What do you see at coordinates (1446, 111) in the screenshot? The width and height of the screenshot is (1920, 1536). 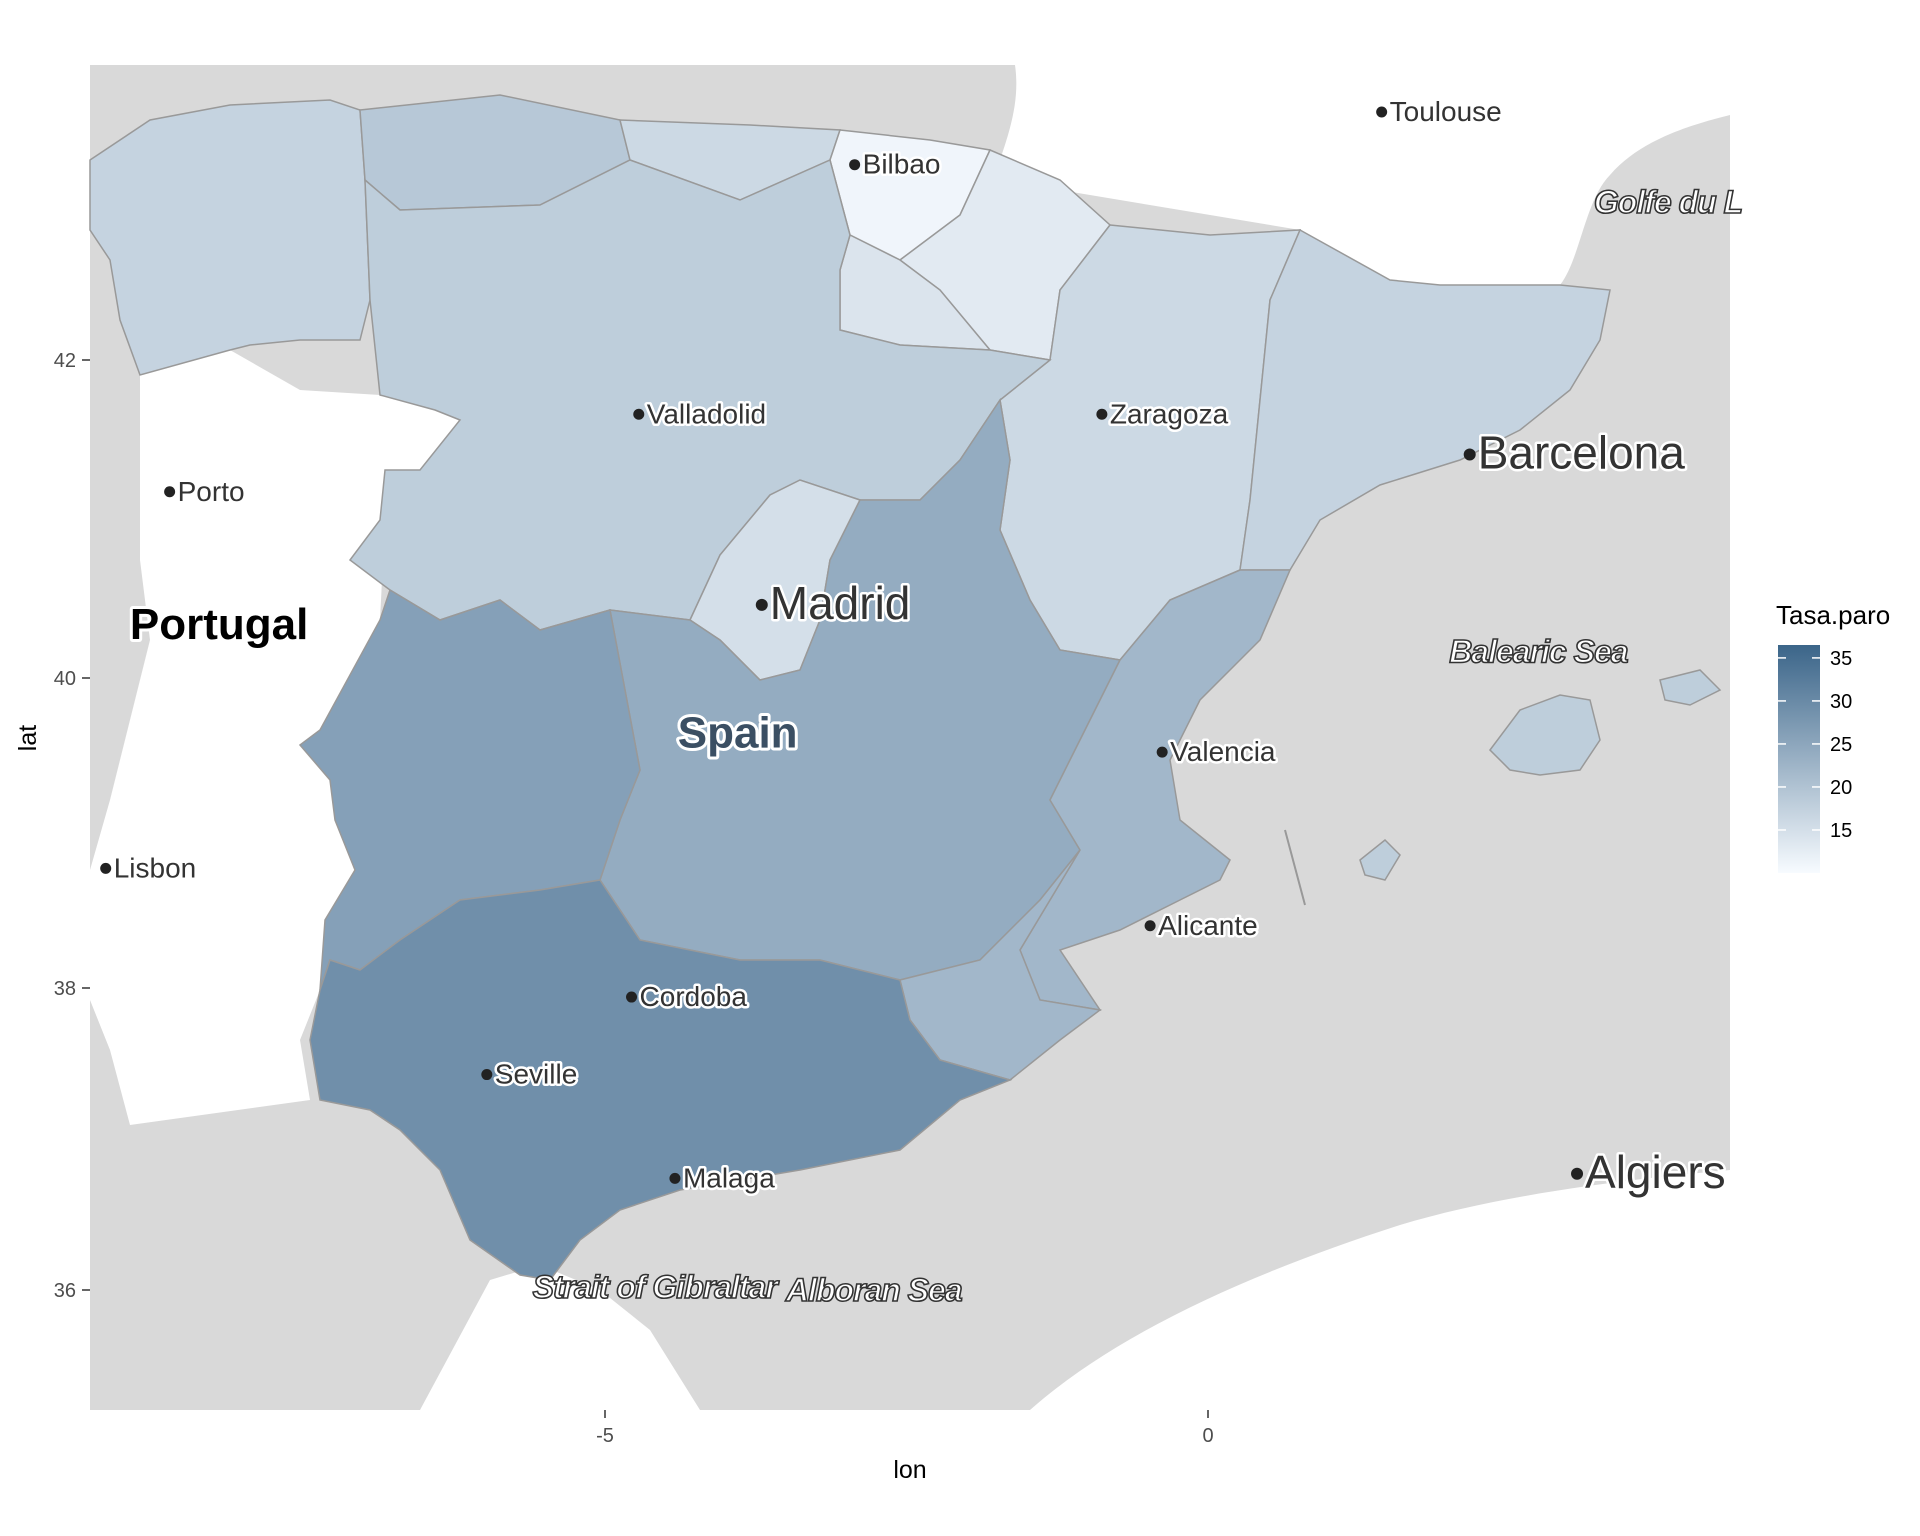 I see `city-label-toulouse: Toulouse` at bounding box center [1446, 111].